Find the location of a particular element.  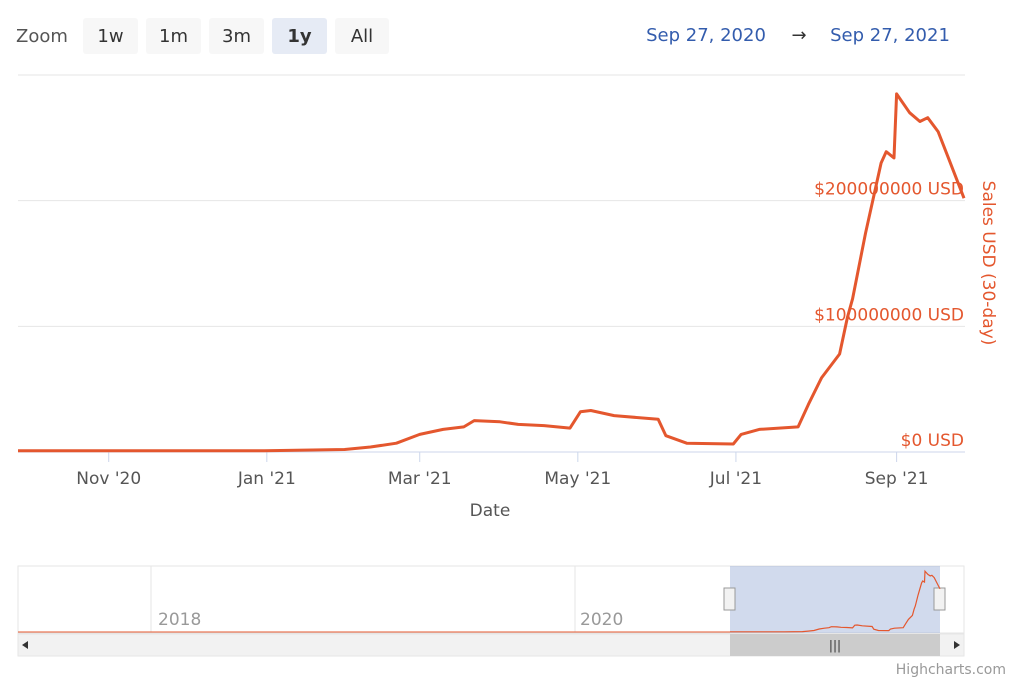

range-to: Sep 27, 2021 is located at coordinates (890, 35).